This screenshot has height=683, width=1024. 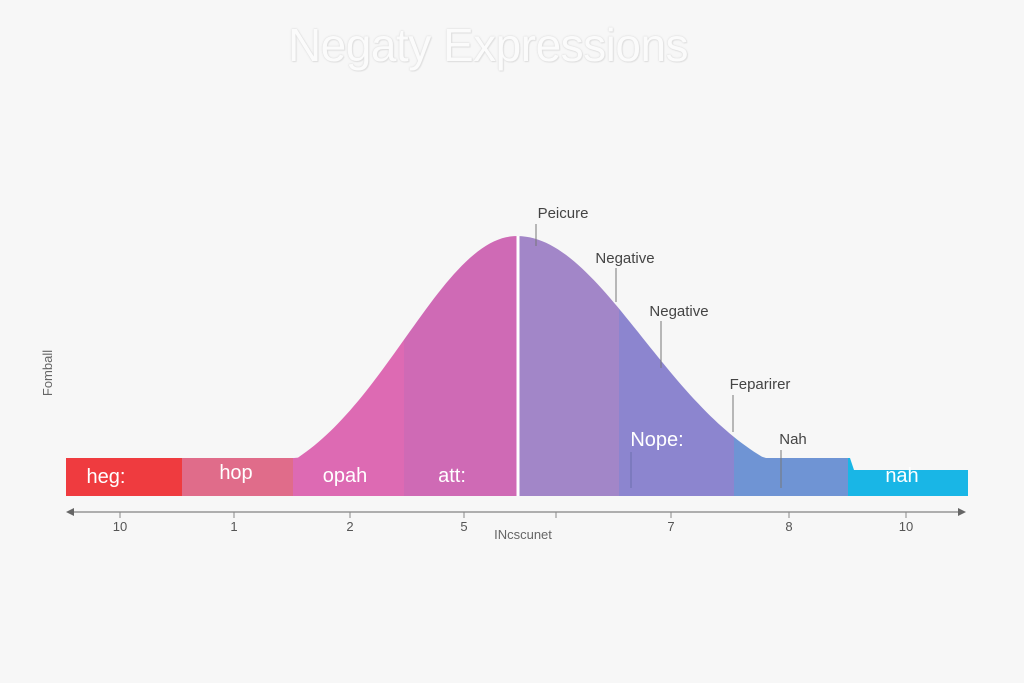 What do you see at coordinates (47, 373) in the screenshot?
I see `y-axis-title: Fomball` at bounding box center [47, 373].